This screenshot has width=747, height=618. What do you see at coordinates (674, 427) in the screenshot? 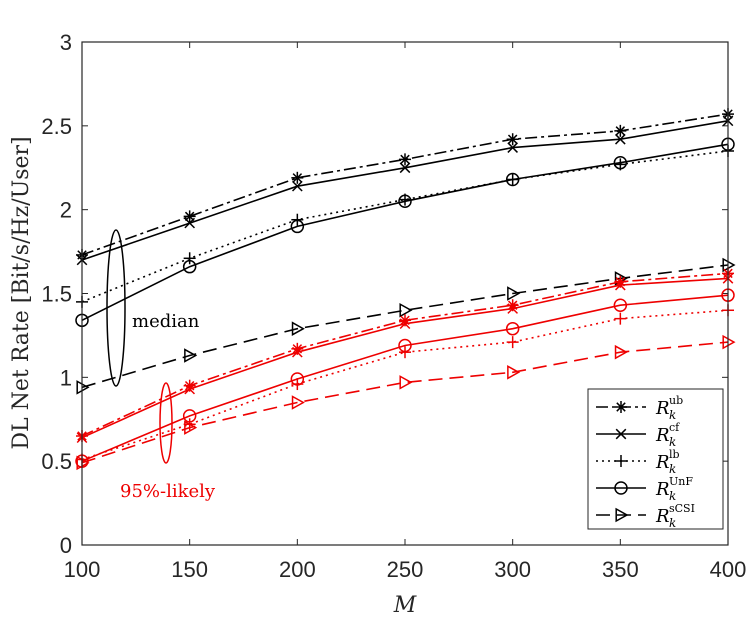
I see `legend-superscript: cf` at bounding box center [674, 427].